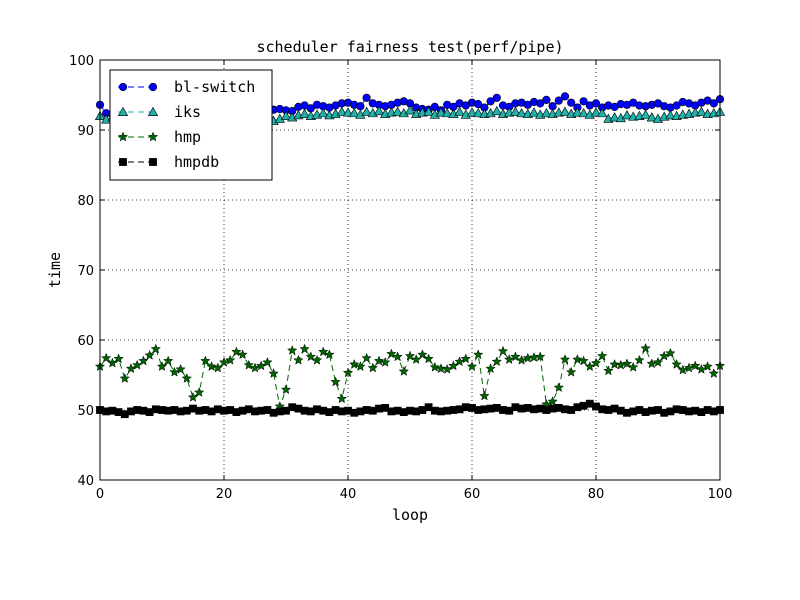 The height and width of the screenshot is (600, 800). I want to click on x-tick-label: 20, so click(224, 494).